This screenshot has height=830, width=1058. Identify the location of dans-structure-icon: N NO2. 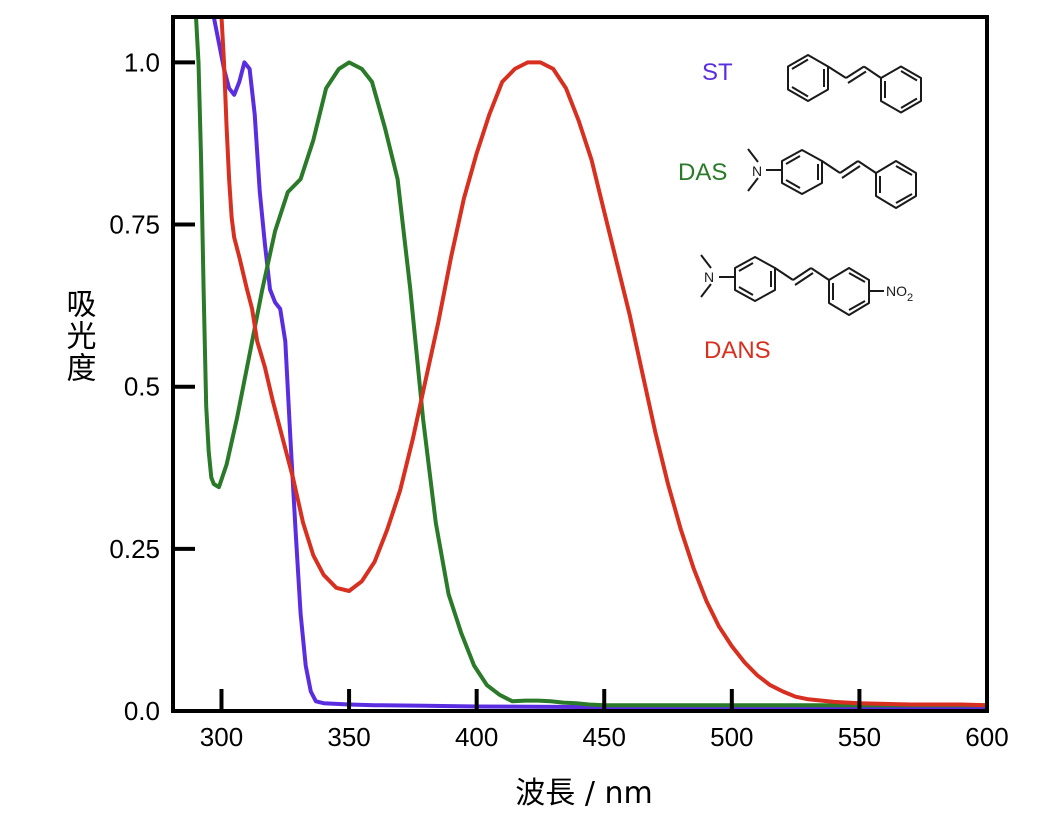
(806, 285).